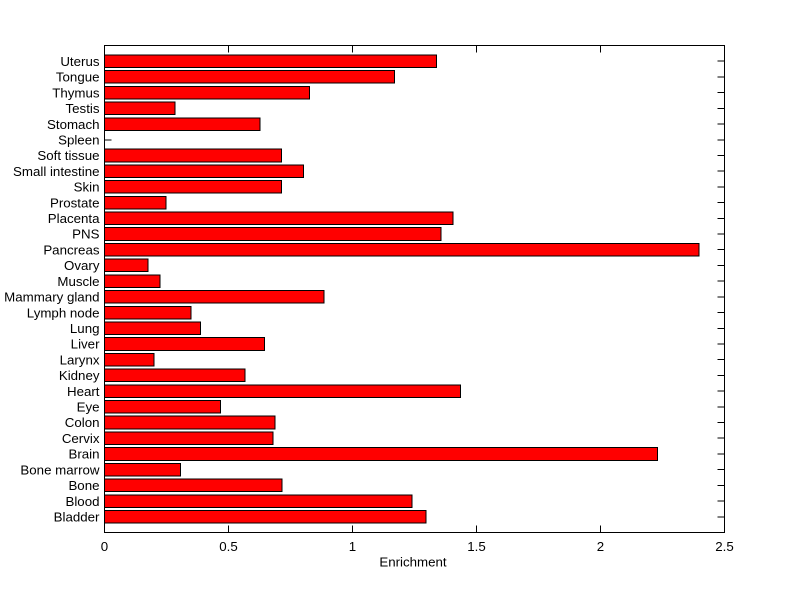  What do you see at coordinates (352, 546) in the screenshot?
I see `svg-text: 1` at bounding box center [352, 546].